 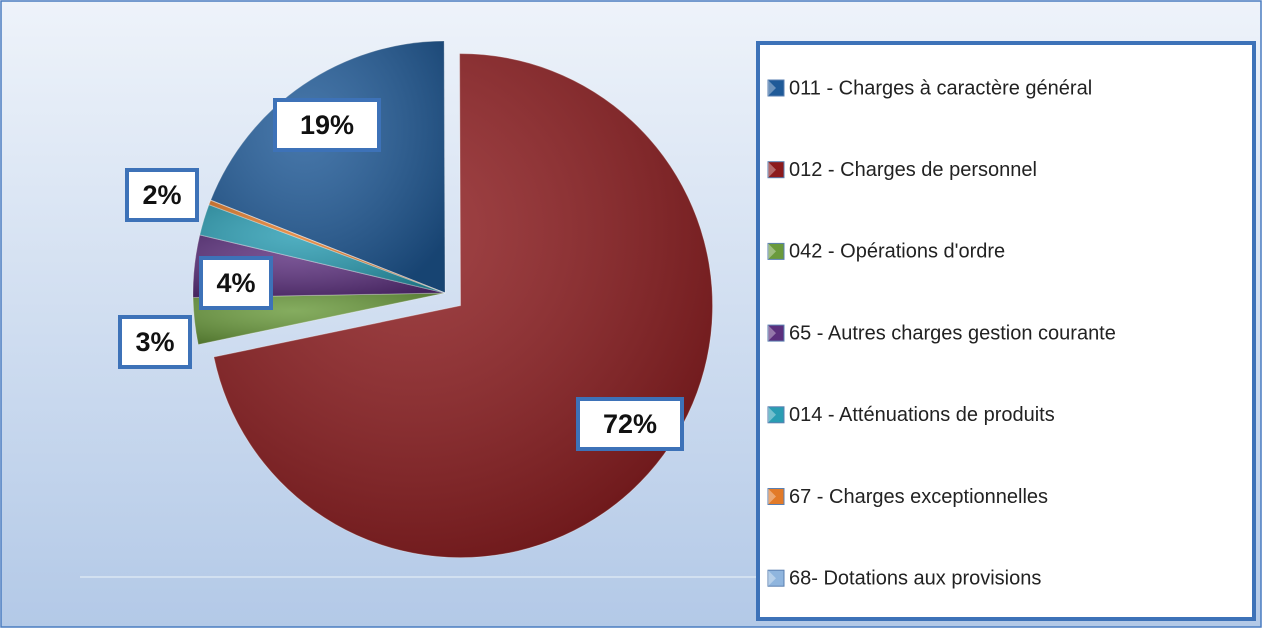 What do you see at coordinates (952, 333) in the screenshot?
I see `legend-label: 65 - Autres charges gestion courante` at bounding box center [952, 333].